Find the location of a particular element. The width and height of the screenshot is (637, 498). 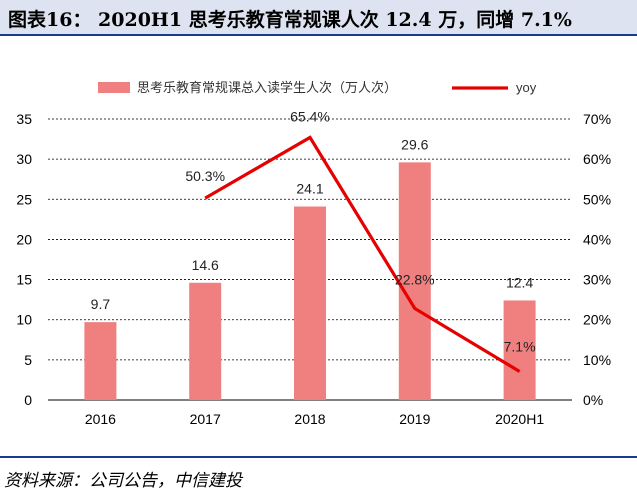

bar-value-label: 9.7 is located at coordinates (101, 304).